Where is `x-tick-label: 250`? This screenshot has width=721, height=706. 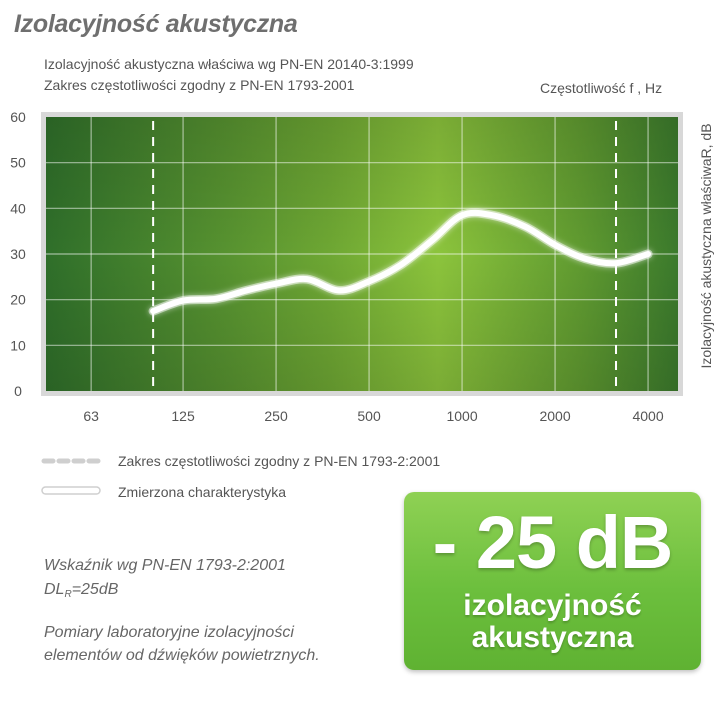 x-tick-label: 250 is located at coordinates (276, 416).